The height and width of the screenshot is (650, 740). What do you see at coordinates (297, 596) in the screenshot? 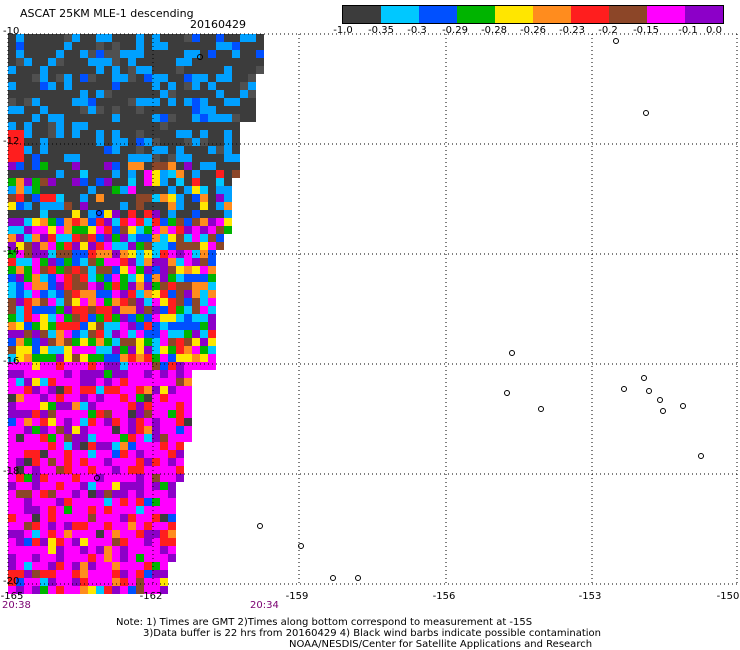
I see `lon-label-159: -159` at bounding box center [297, 596].